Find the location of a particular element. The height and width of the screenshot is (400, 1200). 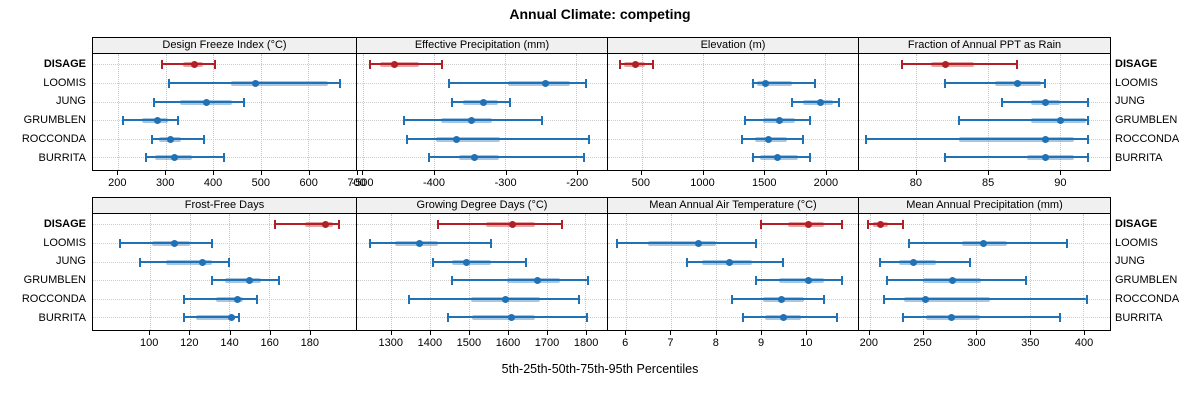

tick-label: 180 is located at coordinates (309, 343).